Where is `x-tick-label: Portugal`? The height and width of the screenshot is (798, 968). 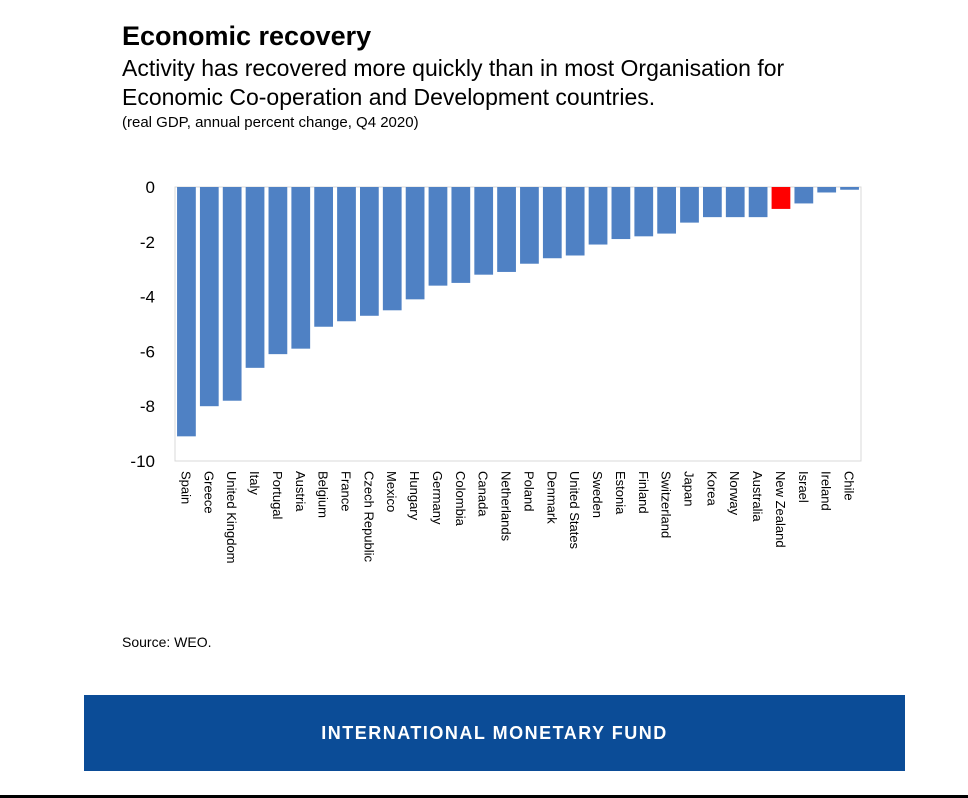
x-tick-label: Portugal is located at coordinates (277, 495).